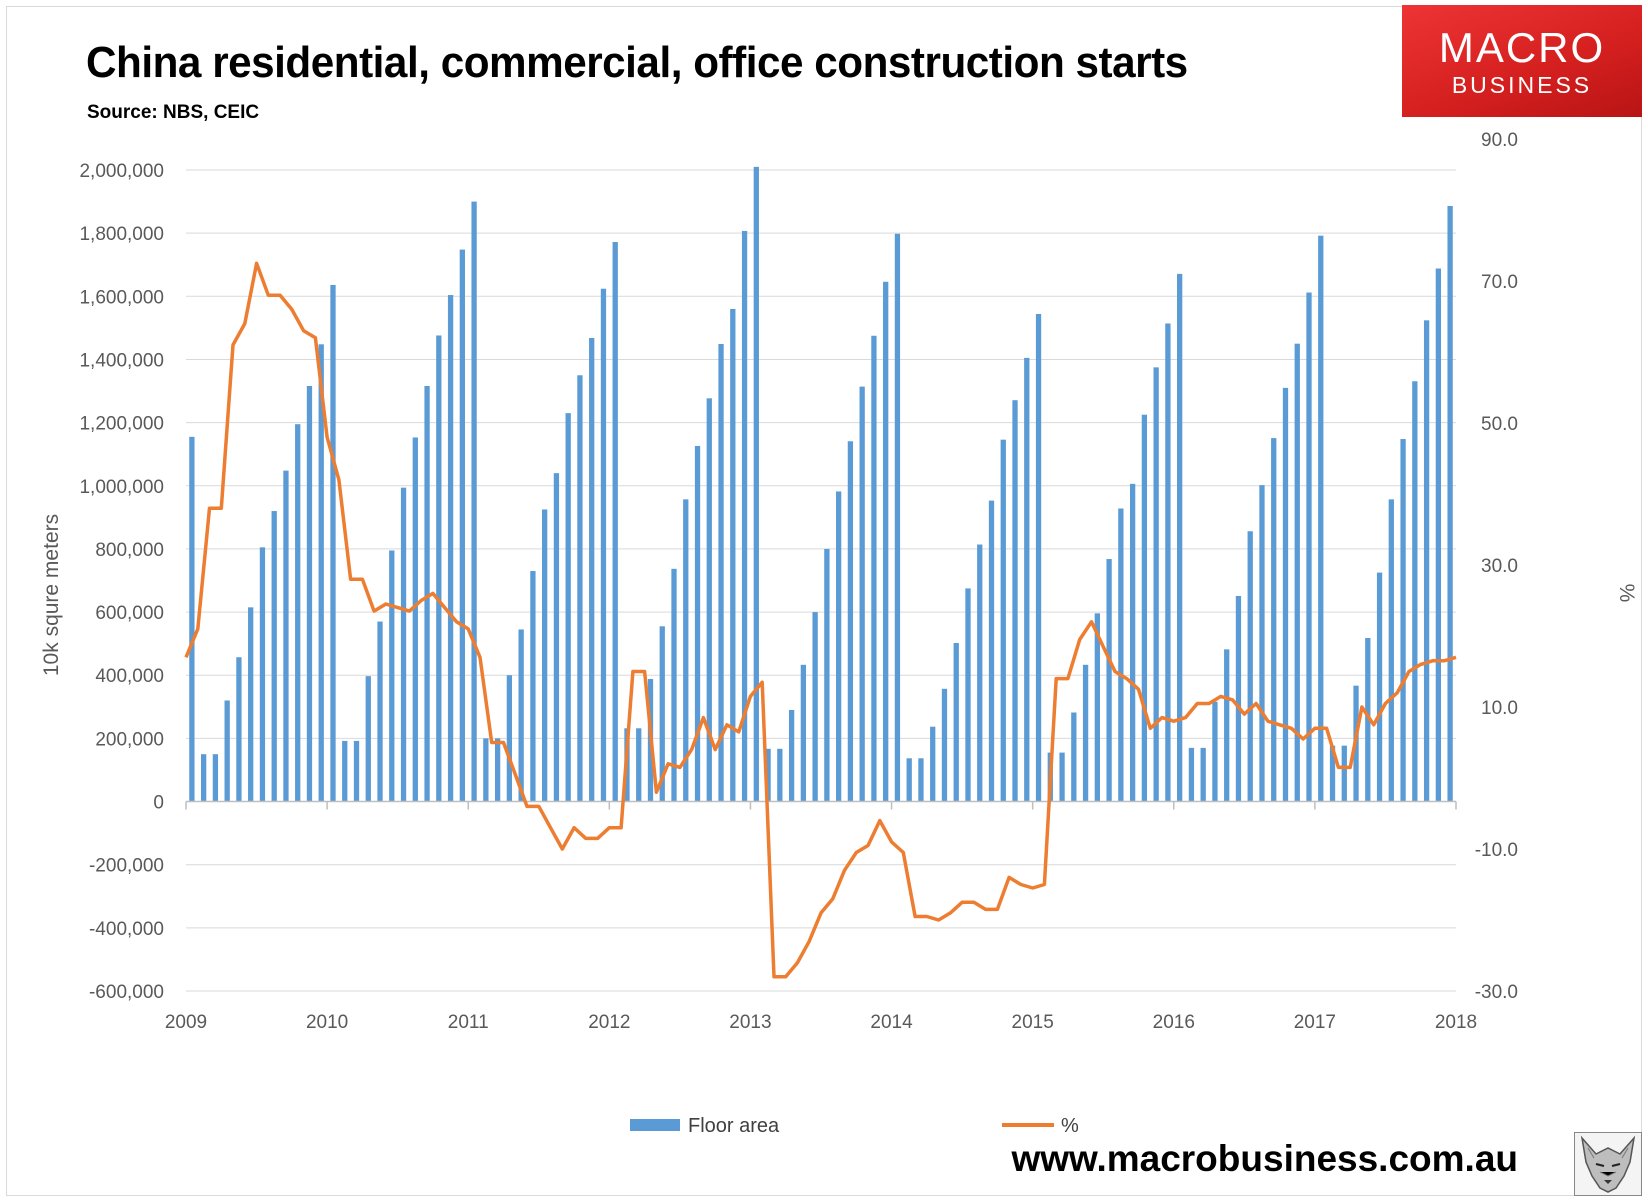 The width and height of the screenshot is (1648, 1202). Describe the element at coordinates (173, 112) in the screenshot. I see `chart-source: Source: NBS, CEIC` at that location.